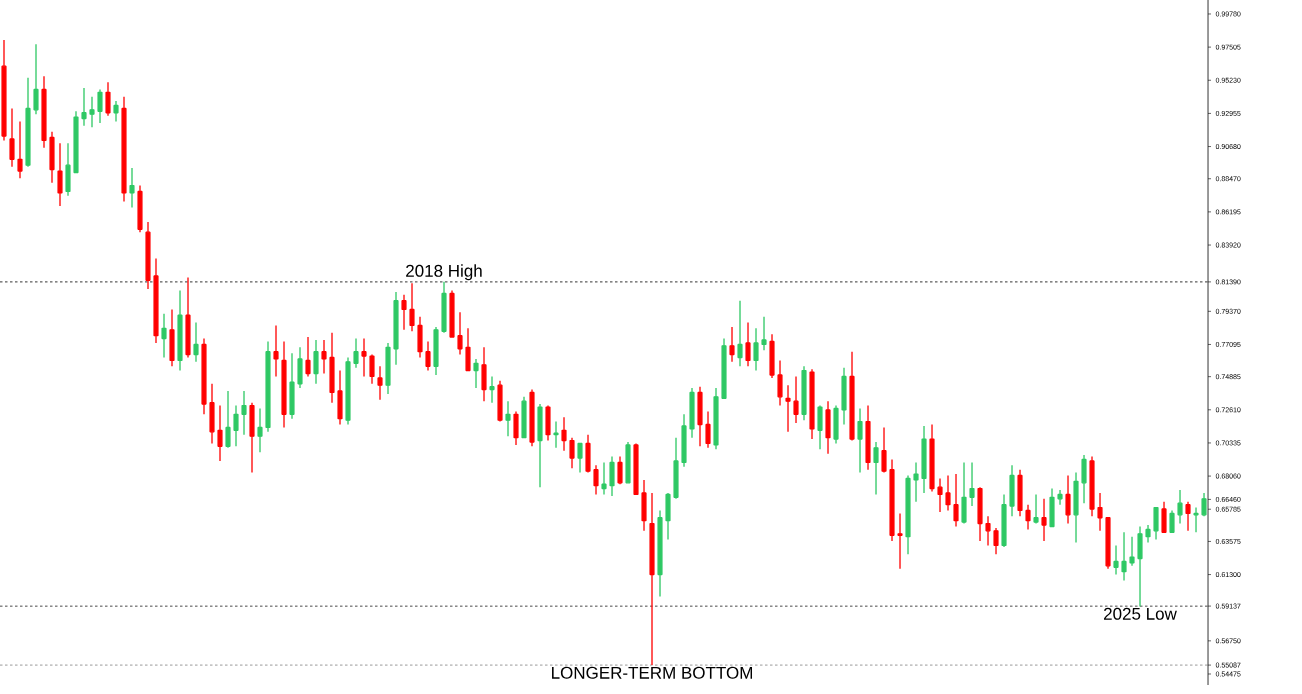 The height and width of the screenshot is (694, 1302). Describe the element at coordinates (1140, 613) in the screenshot. I see `ref-line-label: 2025 Low` at that location.